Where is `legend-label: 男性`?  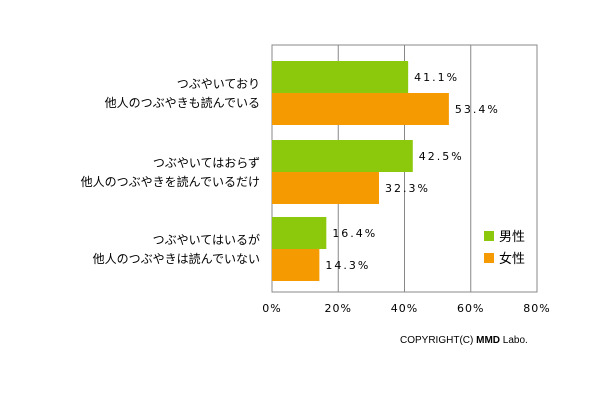 legend-label: 男性 is located at coordinates (512, 237).